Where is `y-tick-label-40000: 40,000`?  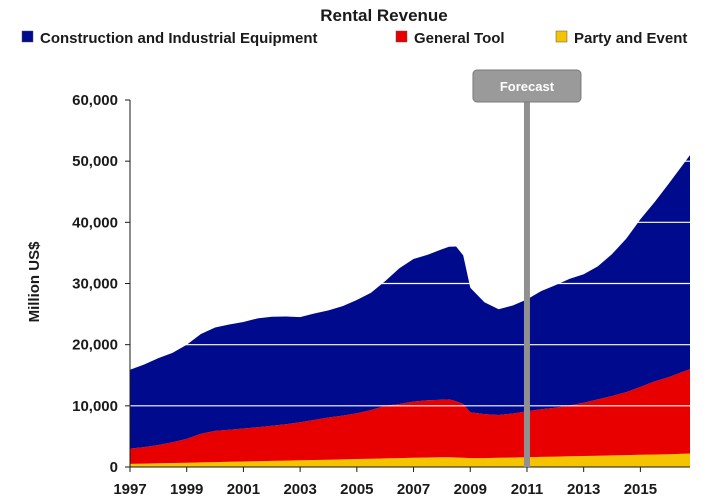
y-tick-label-40000: 40,000 is located at coordinates (95, 222).